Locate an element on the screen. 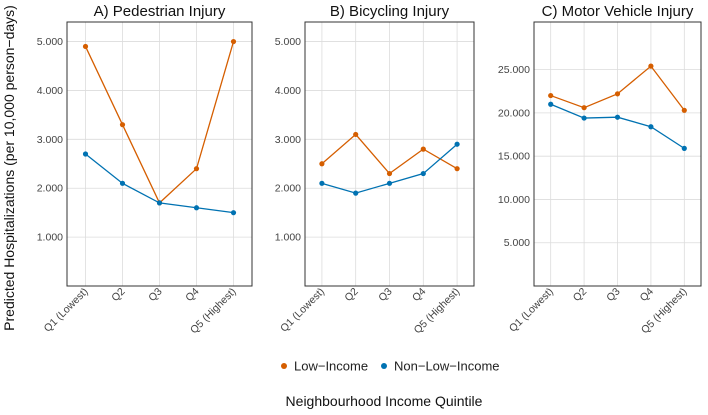  x-axis-title: Neighbourhood Income Quintile is located at coordinates (384, 401).